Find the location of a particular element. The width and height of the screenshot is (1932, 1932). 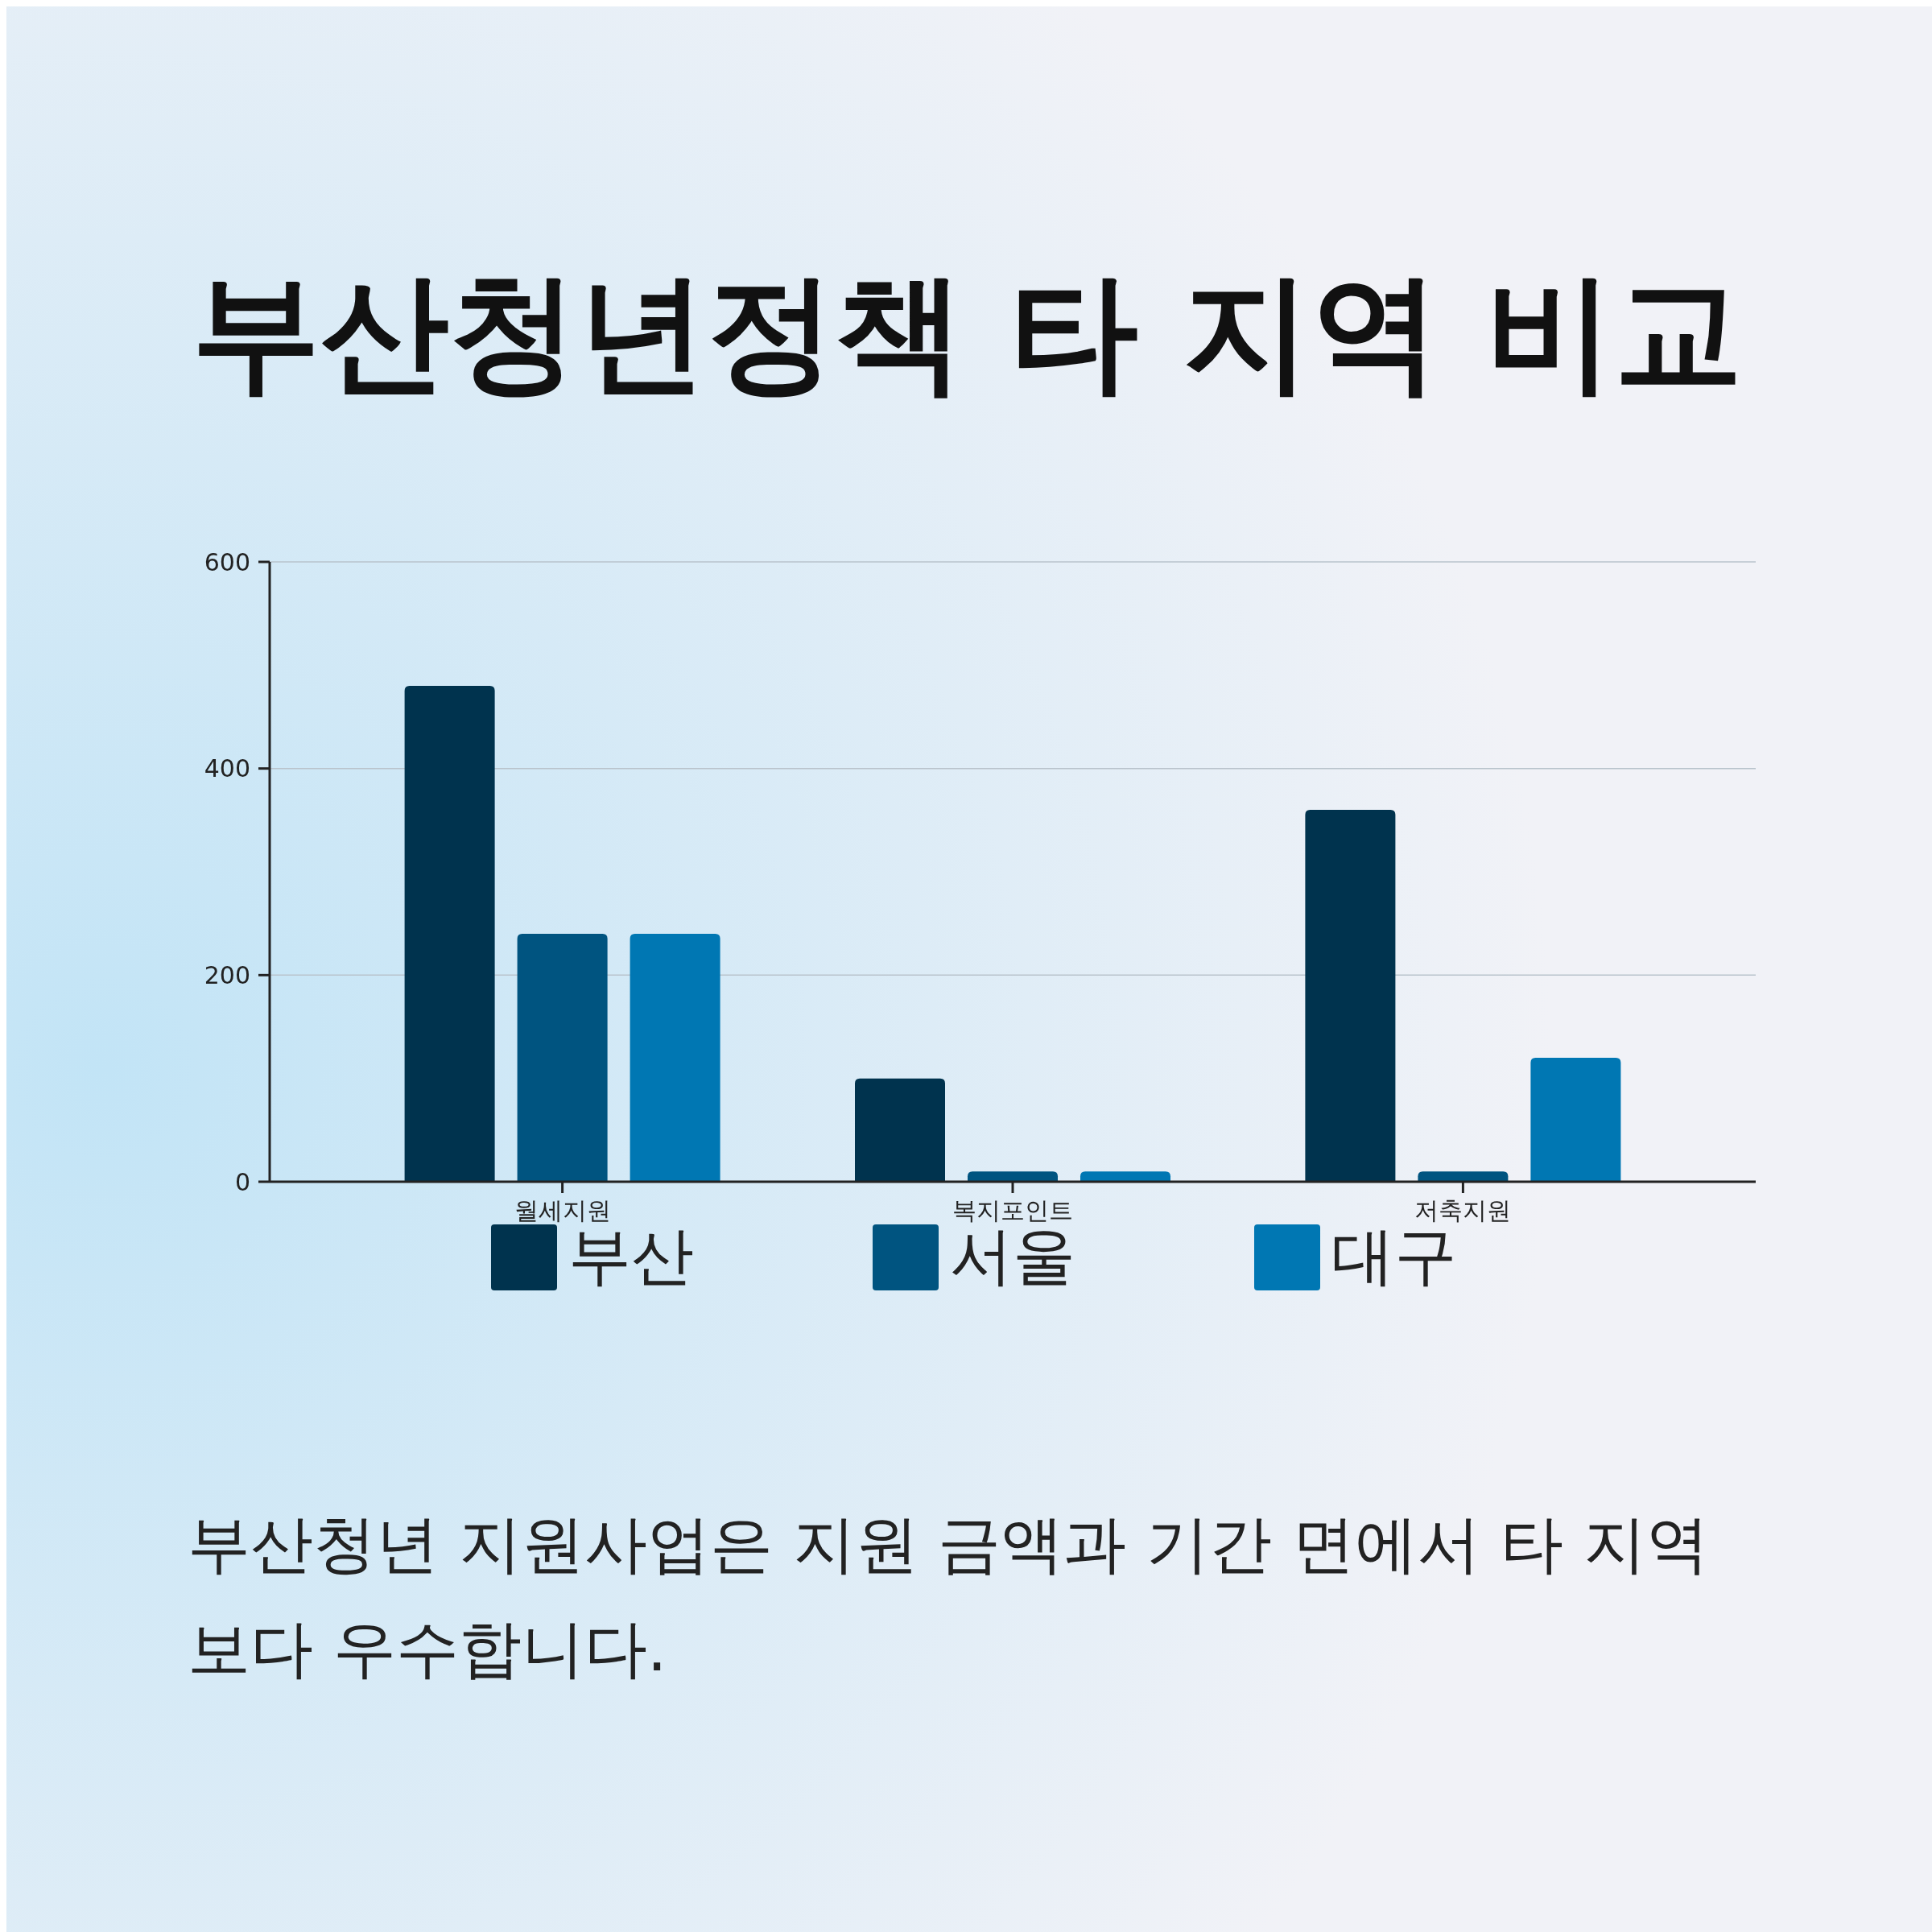

chart-title: 부산청년정책 타 지역 비교 is located at coordinates (968, 332).